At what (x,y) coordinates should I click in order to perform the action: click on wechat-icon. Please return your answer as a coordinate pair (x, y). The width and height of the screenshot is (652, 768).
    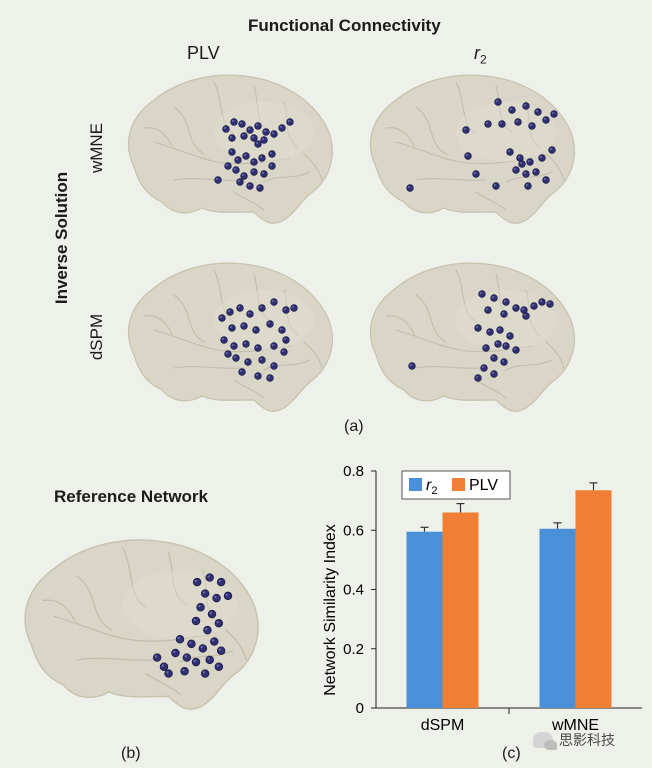
    Looking at the image, I should click on (545, 741).